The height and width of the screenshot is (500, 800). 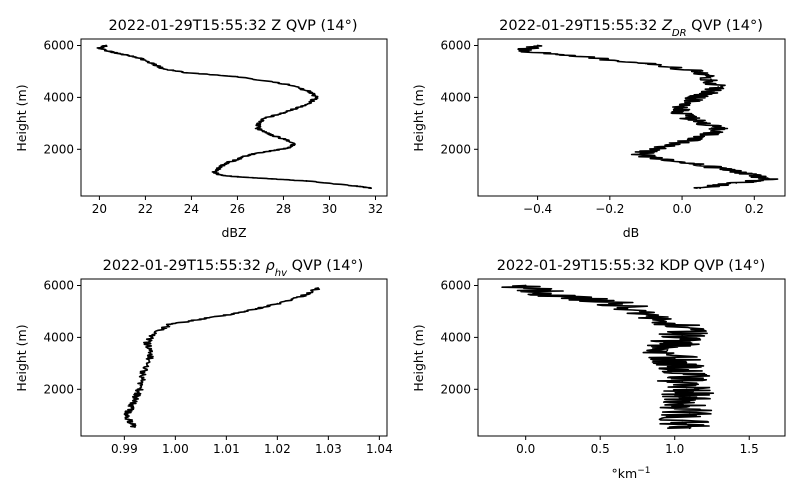 I want to click on x-tick-label: 30, so click(x=329, y=209).